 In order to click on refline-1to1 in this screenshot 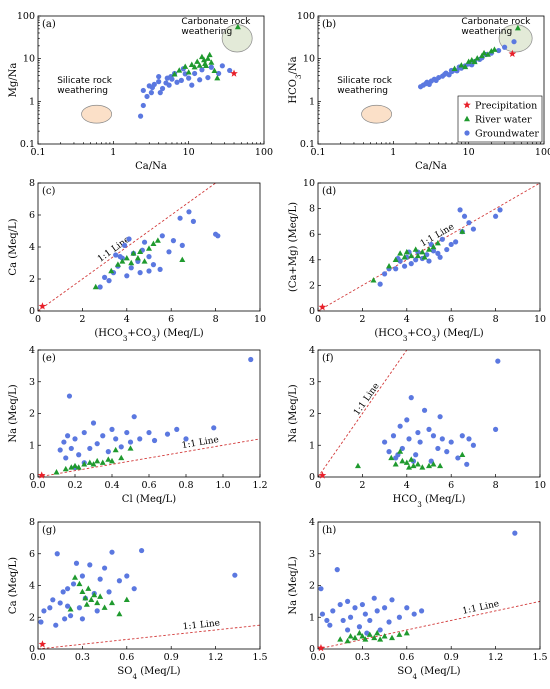, I will do `click(149, 457)`.